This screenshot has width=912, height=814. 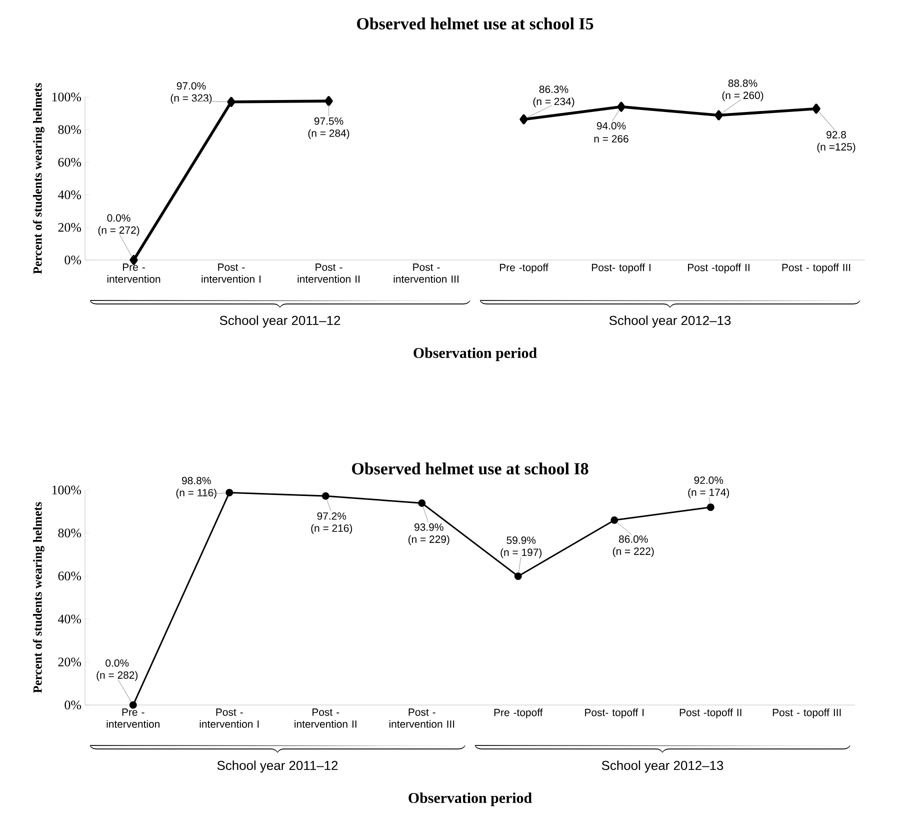 What do you see at coordinates (331, 516) in the screenshot?
I see `data-label: 97.2%` at bounding box center [331, 516].